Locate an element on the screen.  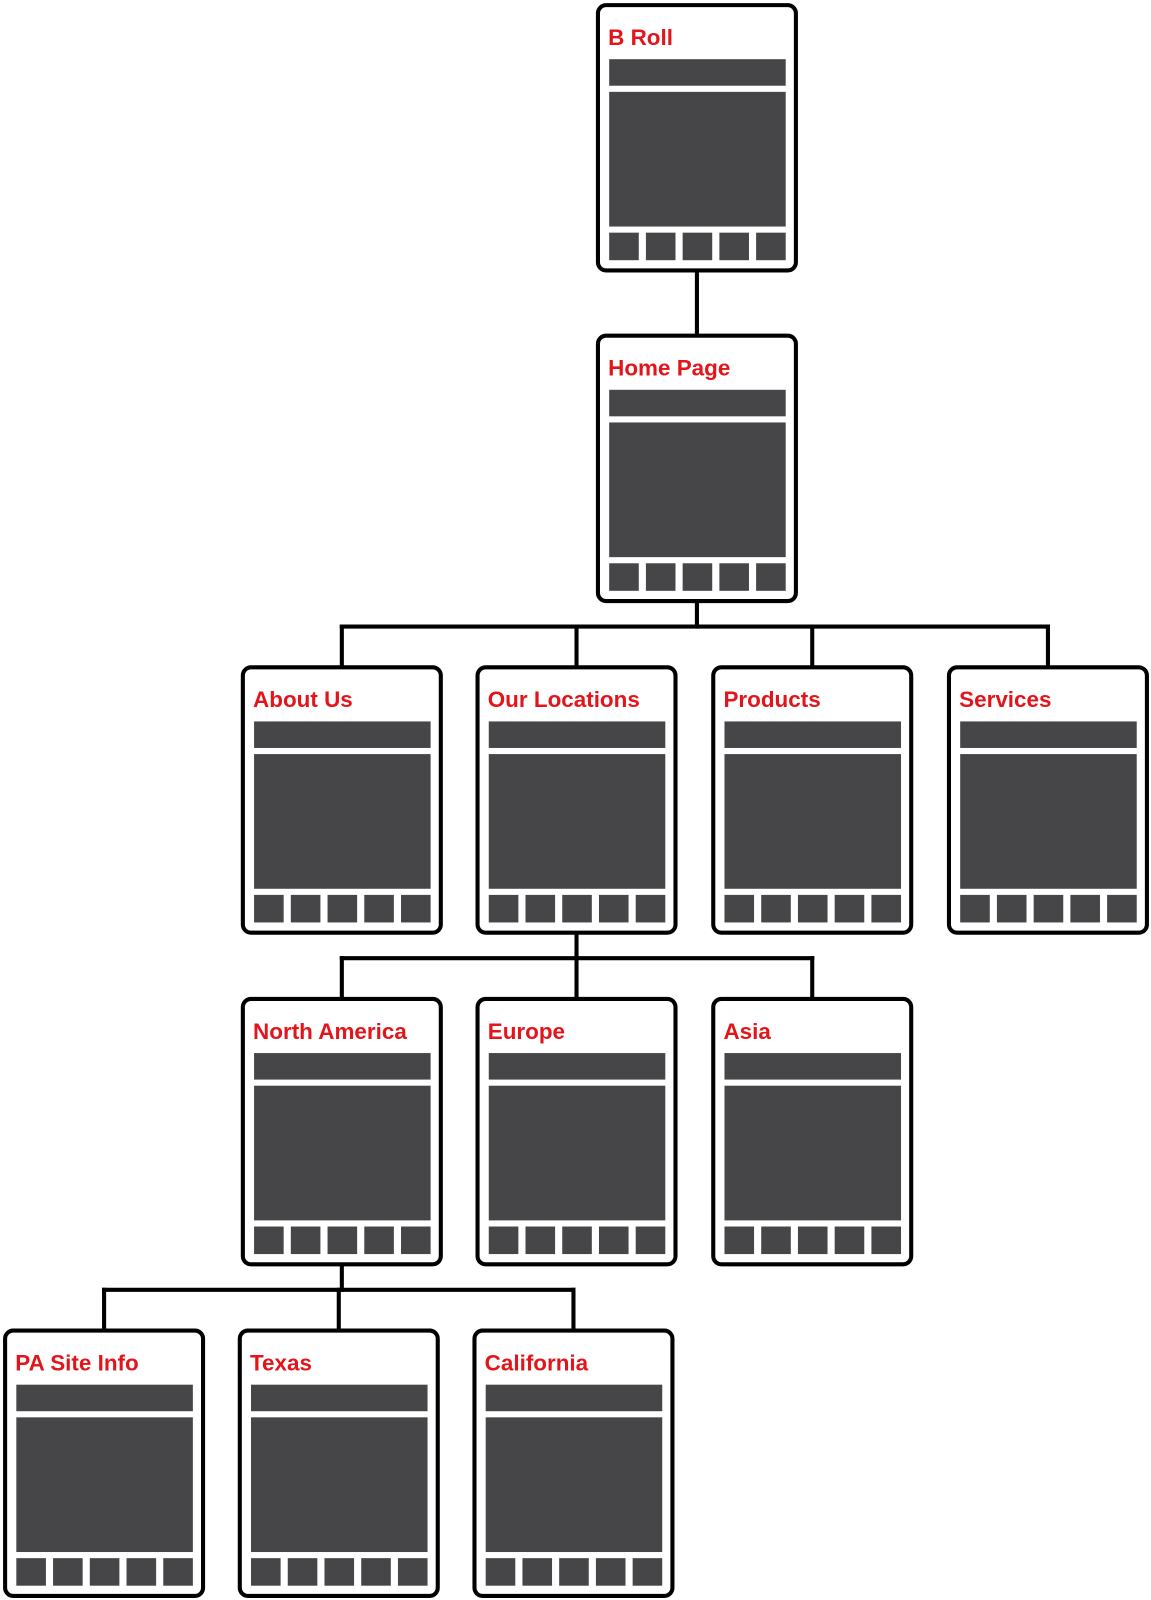
page-node: North America is located at coordinates (341, 1131).